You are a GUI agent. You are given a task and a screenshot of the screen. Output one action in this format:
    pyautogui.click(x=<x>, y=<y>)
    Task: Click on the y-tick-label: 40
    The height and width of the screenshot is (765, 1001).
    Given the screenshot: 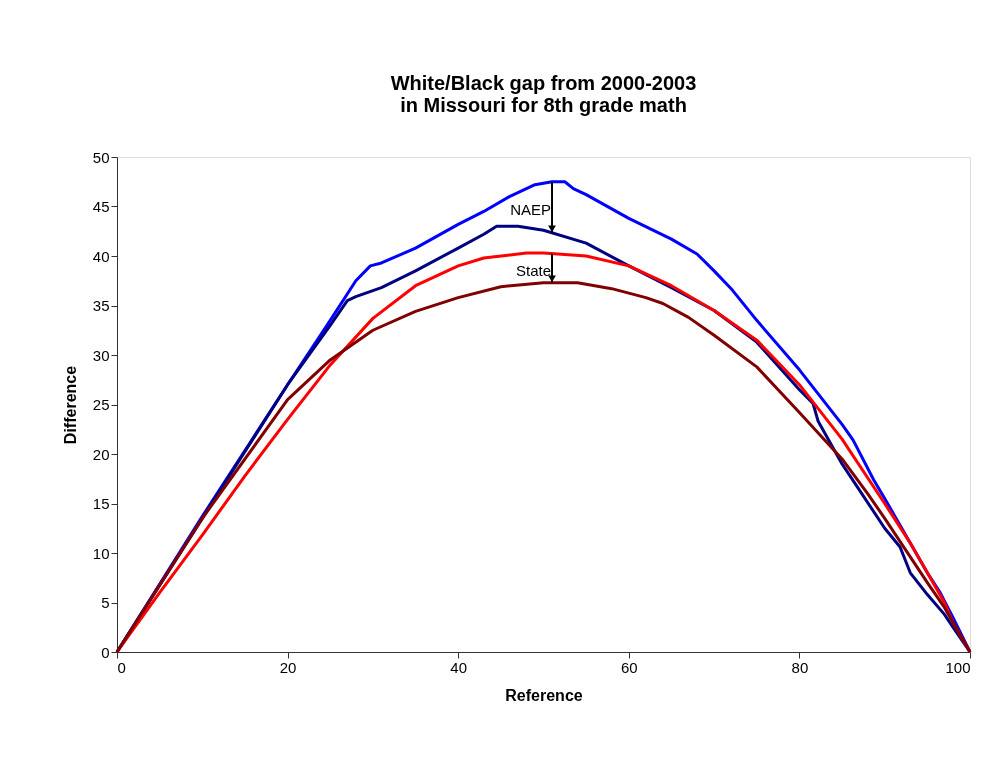 What is the action you would take?
    pyautogui.click(x=101, y=256)
    